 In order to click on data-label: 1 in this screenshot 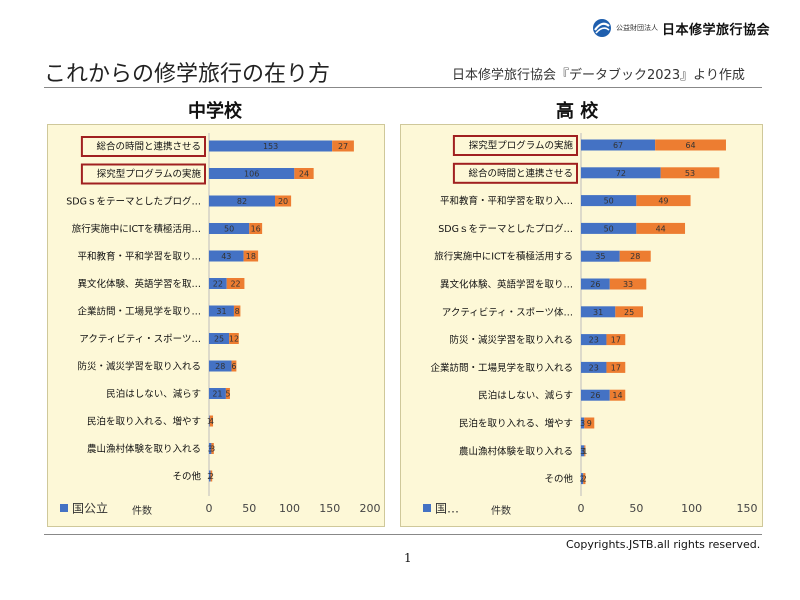, I will do `click(209, 421)`.